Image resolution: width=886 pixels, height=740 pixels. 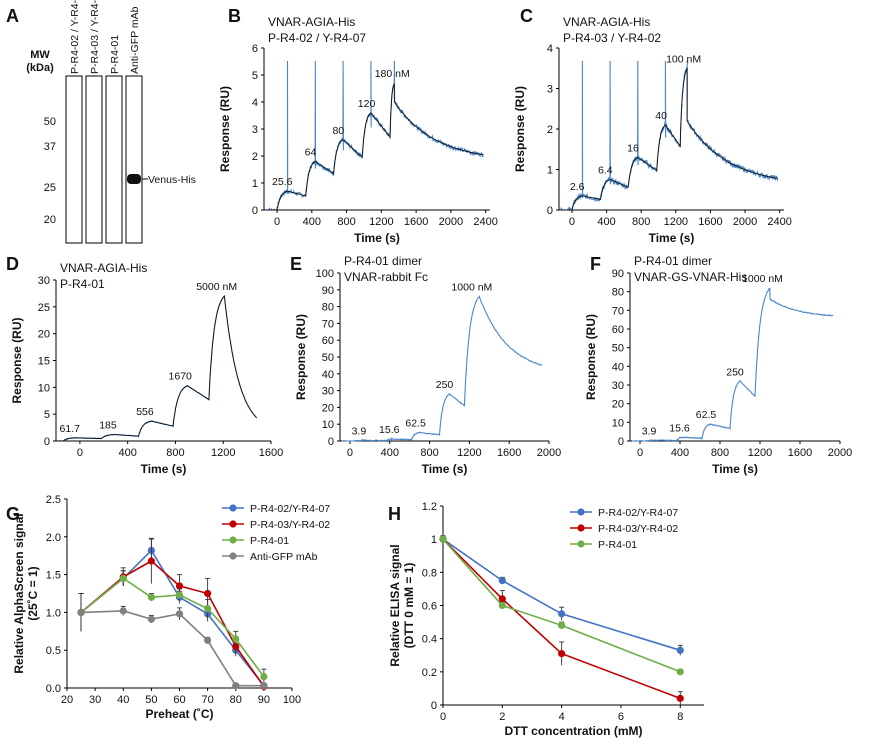 What do you see at coordinates (292, 700) in the screenshot?
I see `x-tick-label: 100` at bounding box center [292, 700].